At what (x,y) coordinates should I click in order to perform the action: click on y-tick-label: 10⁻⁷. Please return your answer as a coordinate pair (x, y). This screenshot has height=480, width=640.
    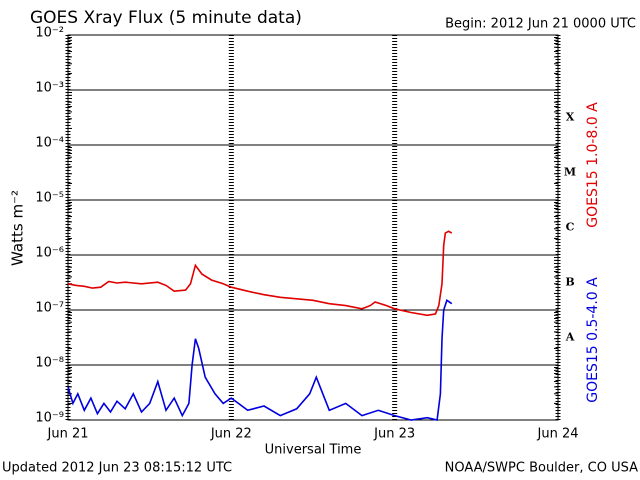
    Looking at the image, I should click on (49, 308).